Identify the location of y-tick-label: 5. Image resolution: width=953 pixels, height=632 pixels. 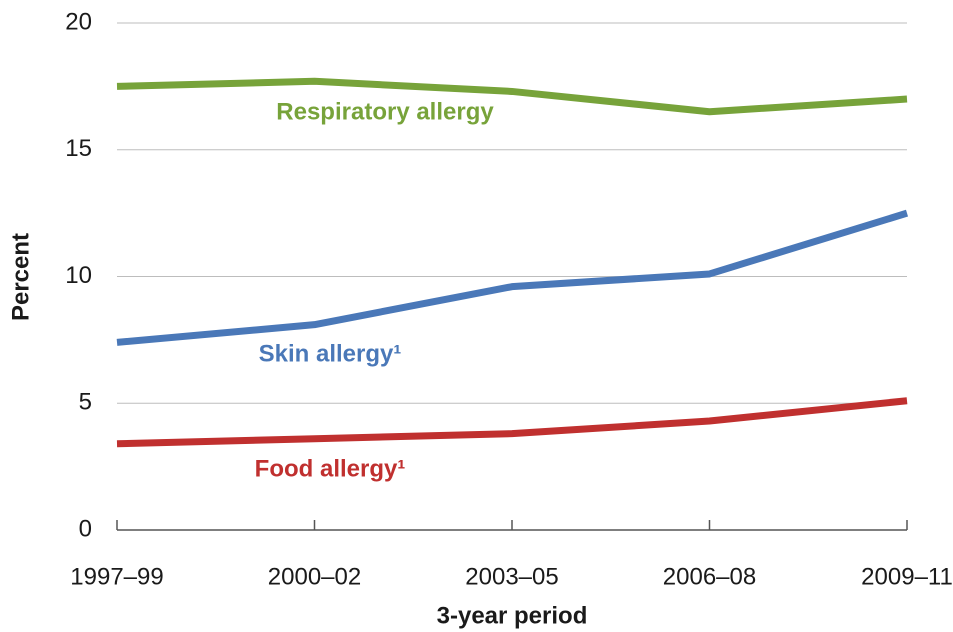
(85, 402).